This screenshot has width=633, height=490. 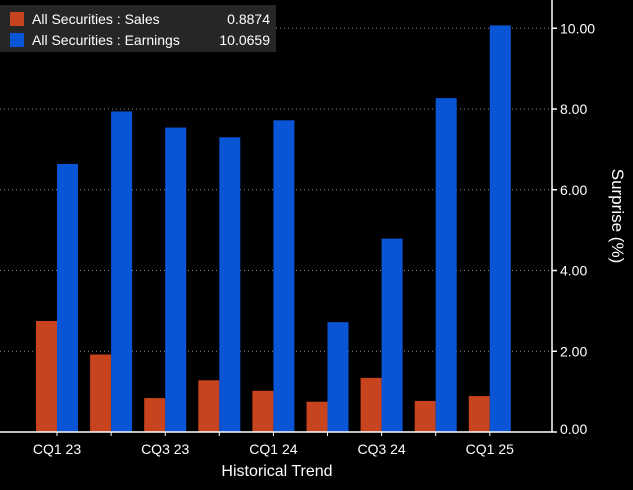 I want to click on legend-swatch-sales, so click(x=17, y=19).